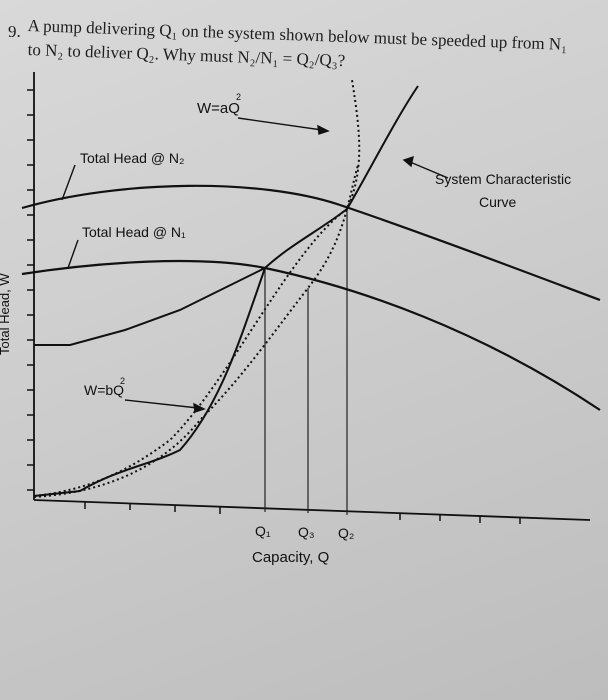 This screenshot has width=608, height=700. What do you see at coordinates (503, 179) in the screenshot?
I see `system-curve-label-line1: System Characteristic` at bounding box center [503, 179].